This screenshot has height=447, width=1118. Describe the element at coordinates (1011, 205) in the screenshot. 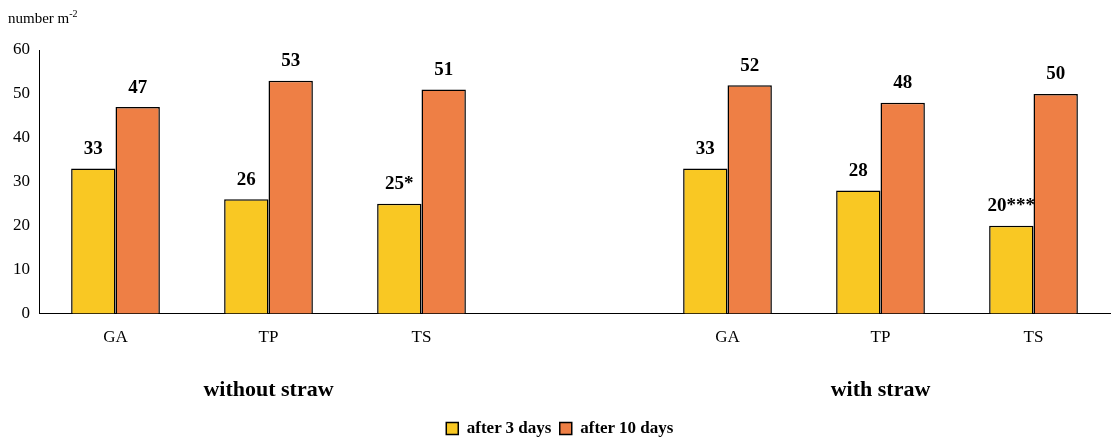

I see `data-label: 20***` at that location.